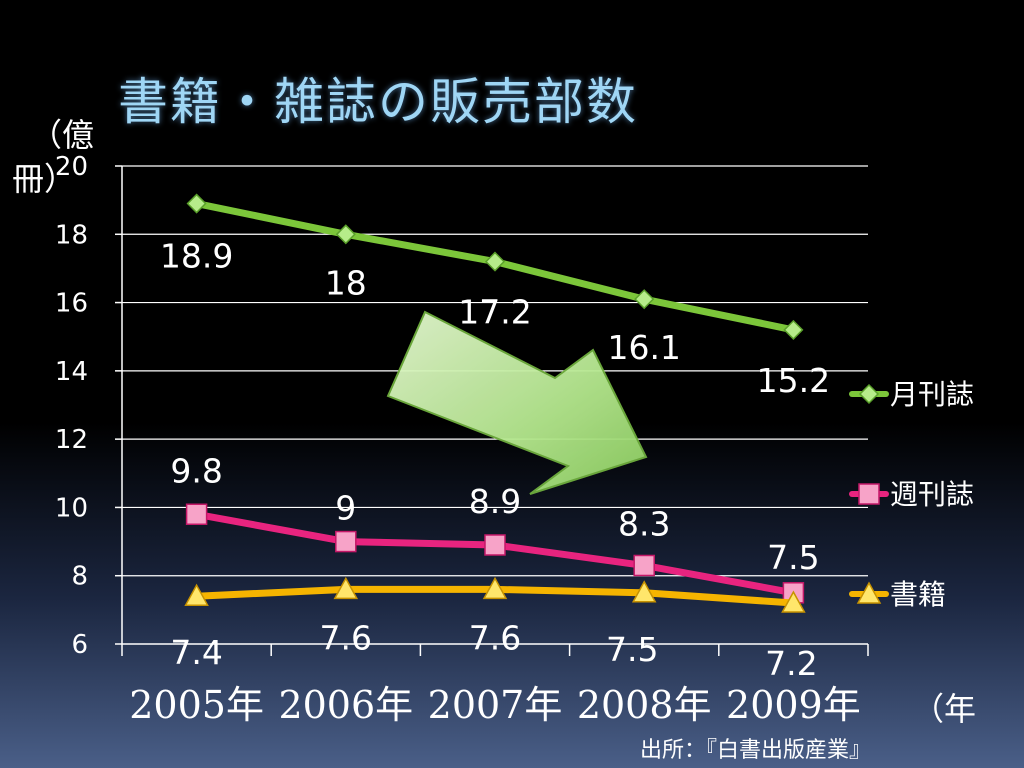 The image size is (1024, 768). Describe the element at coordinates (793, 380) in the screenshot. I see `data-label: 15.2` at that location.